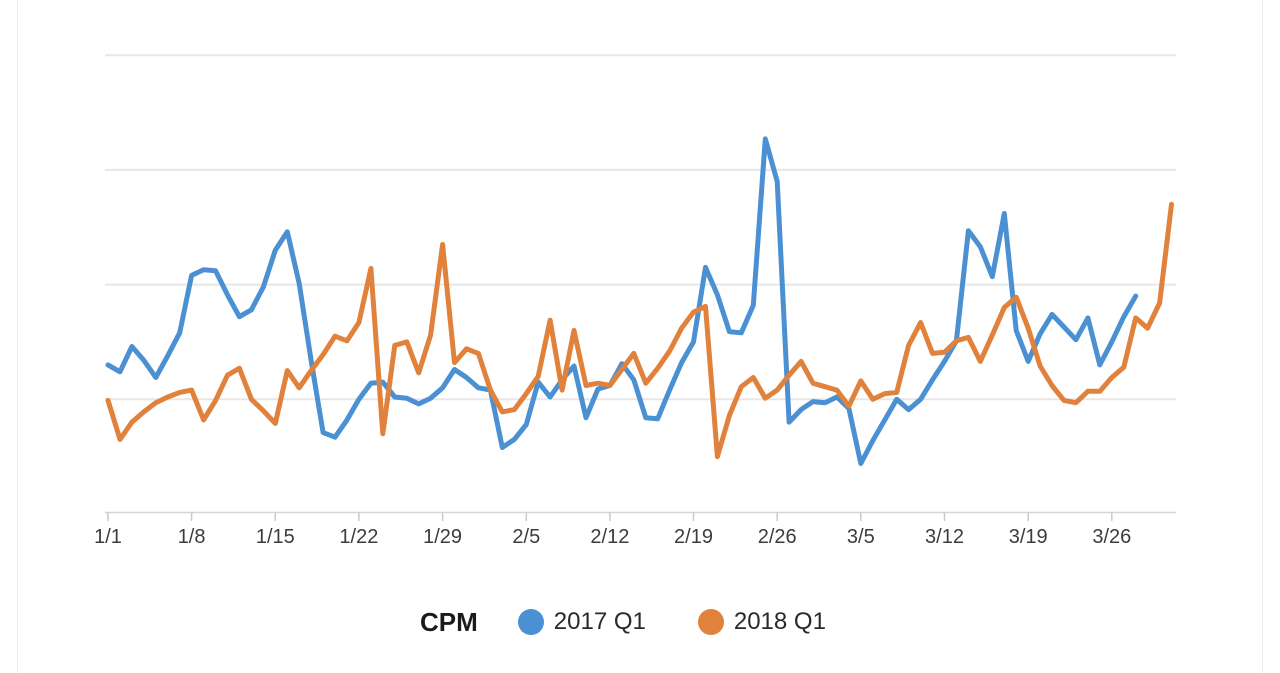 The image size is (1280, 673). What do you see at coordinates (442, 537) in the screenshot?
I see `x-tick-label: 1/29` at bounding box center [442, 537].